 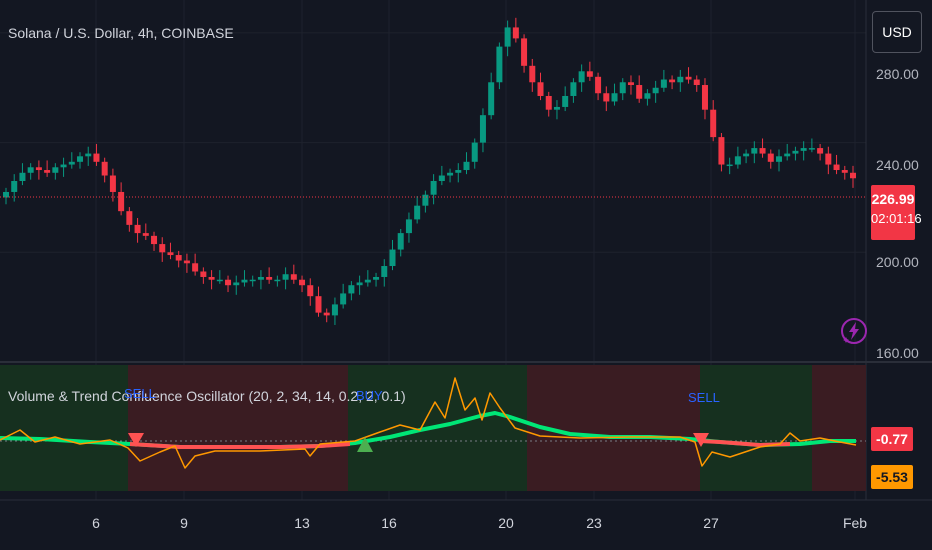 I want to click on time-tick: 16, so click(x=389, y=523).